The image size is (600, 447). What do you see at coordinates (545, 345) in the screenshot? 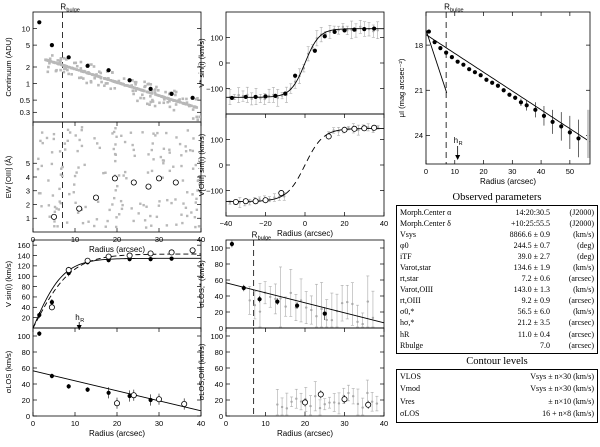
I see `param-value: 7.0` at bounding box center [545, 345].